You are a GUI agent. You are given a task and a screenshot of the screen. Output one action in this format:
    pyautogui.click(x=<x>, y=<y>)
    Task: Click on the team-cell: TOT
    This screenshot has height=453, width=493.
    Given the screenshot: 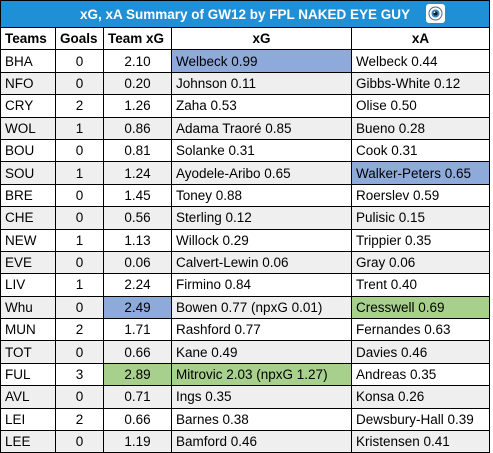 What is the action you would take?
    pyautogui.click(x=28, y=352)
    